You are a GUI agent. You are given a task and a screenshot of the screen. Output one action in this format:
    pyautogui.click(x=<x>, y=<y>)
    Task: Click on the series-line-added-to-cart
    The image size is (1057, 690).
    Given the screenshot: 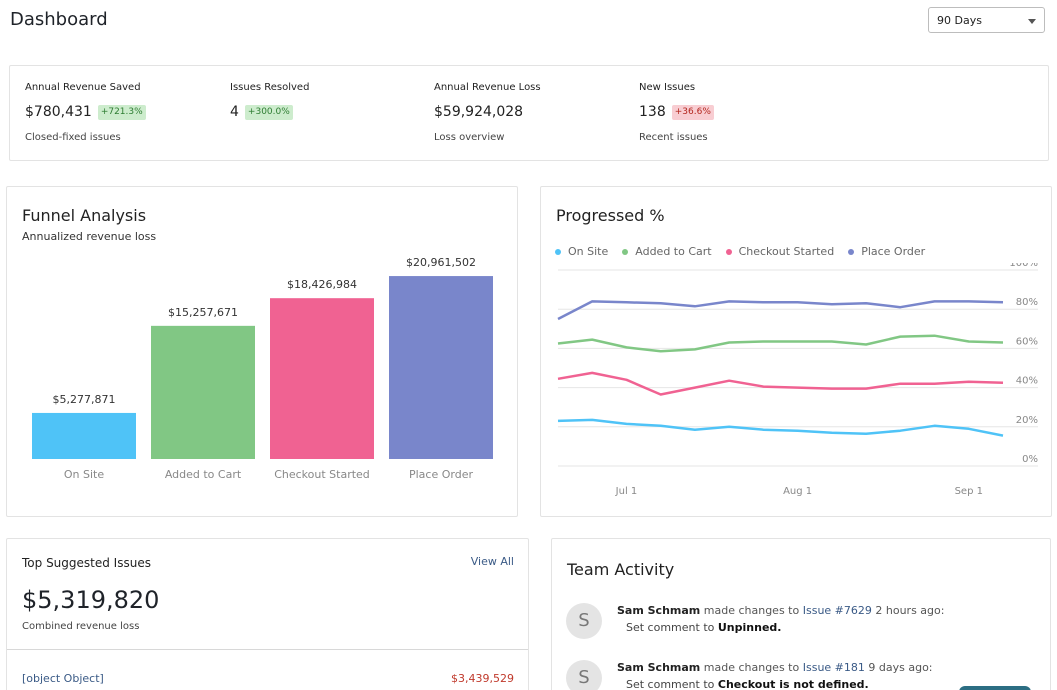 What is the action you would take?
    pyautogui.click(x=780, y=343)
    